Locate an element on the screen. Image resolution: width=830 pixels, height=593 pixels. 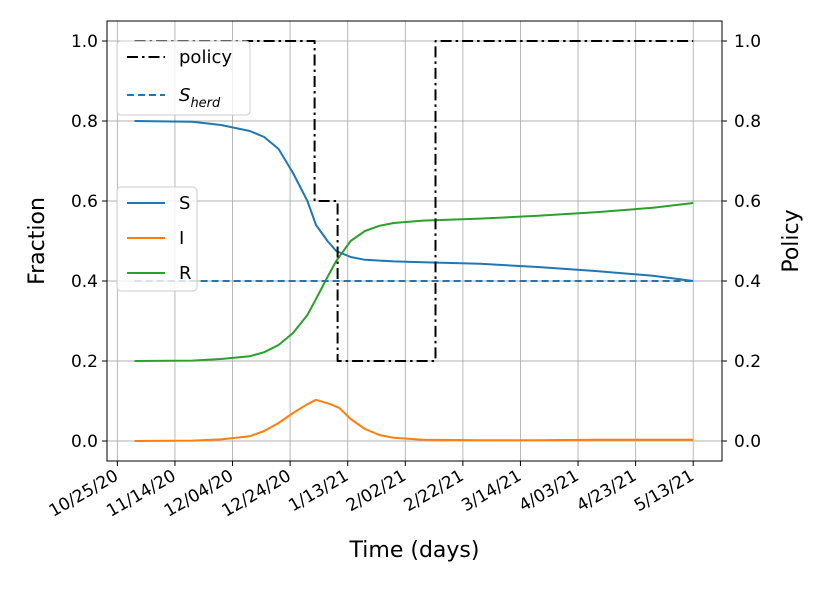
y2-tick-label: 0.2 is located at coordinates (747, 362).